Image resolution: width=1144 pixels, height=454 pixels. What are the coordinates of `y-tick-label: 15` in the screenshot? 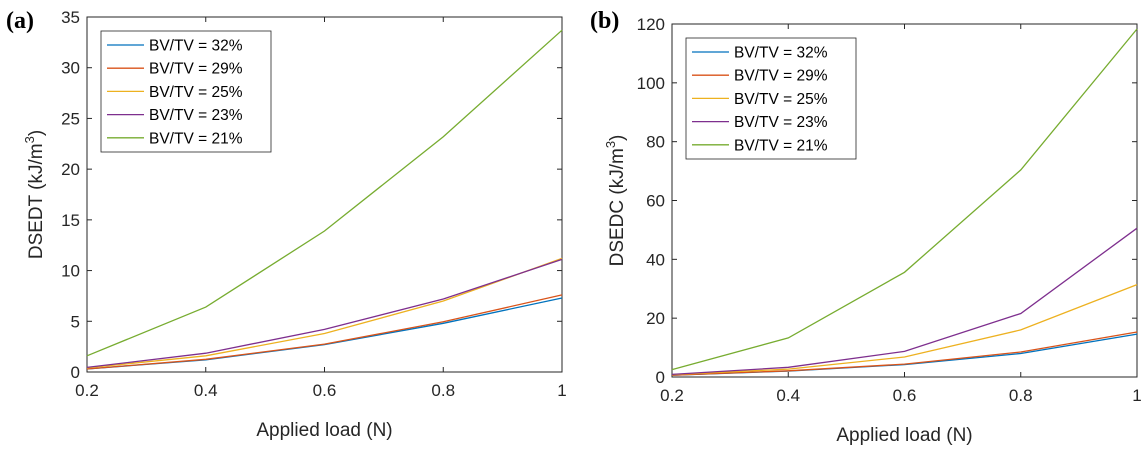 It's located at (70, 220).